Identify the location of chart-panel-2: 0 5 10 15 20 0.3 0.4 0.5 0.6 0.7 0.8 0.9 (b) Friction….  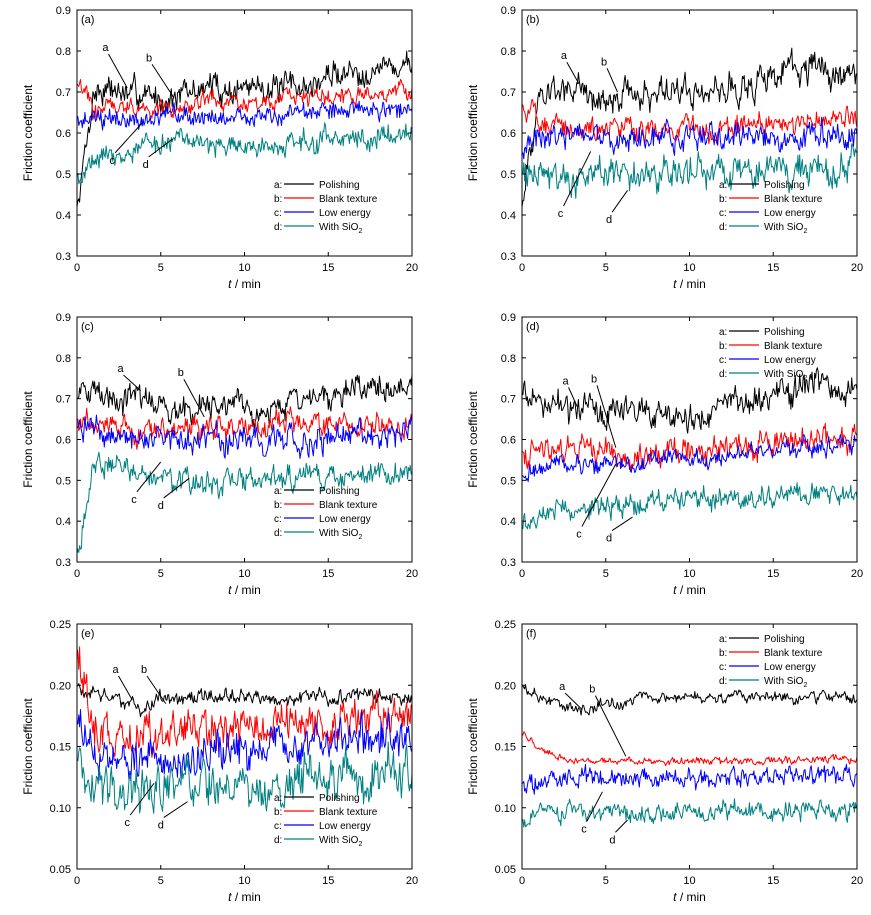
(664, 148).